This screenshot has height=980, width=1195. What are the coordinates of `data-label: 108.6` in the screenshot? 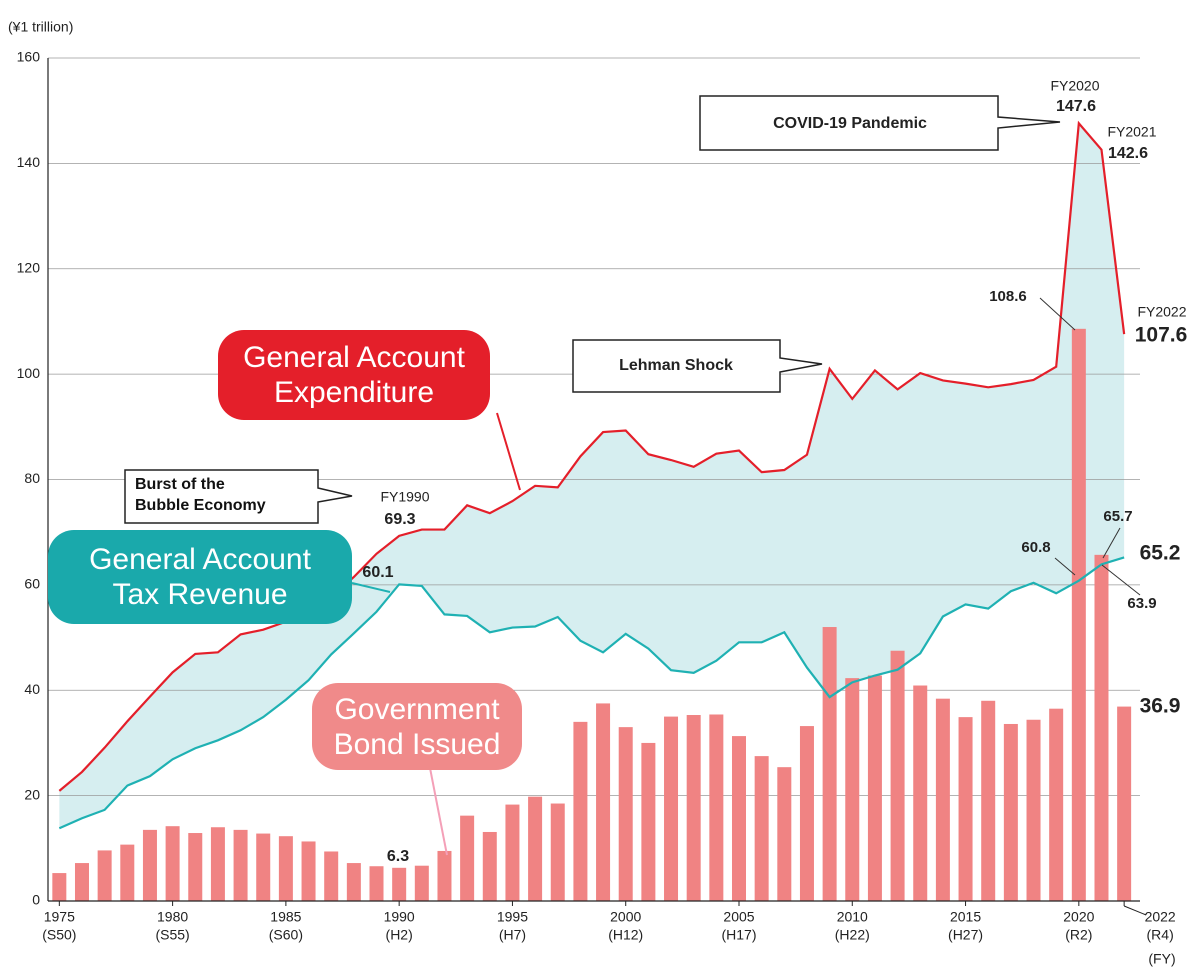 It's located at (1008, 296).